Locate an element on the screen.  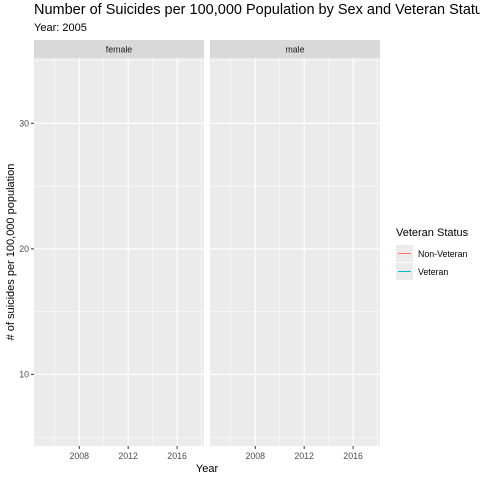
facet-label-female: female is located at coordinates (119, 50).